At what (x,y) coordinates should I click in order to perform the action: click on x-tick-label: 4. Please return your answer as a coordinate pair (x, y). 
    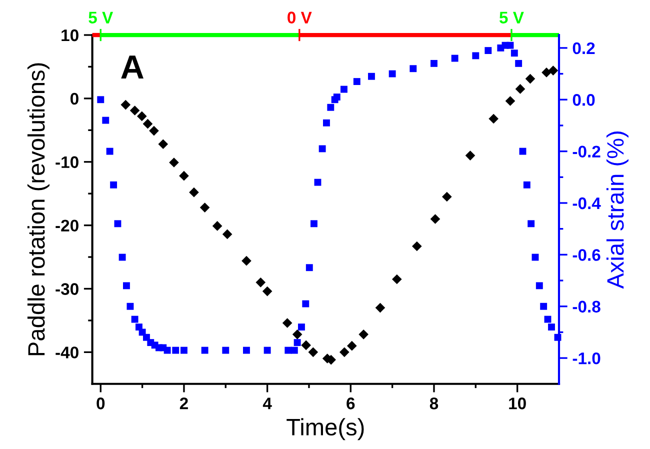
    Looking at the image, I should click on (267, 404).